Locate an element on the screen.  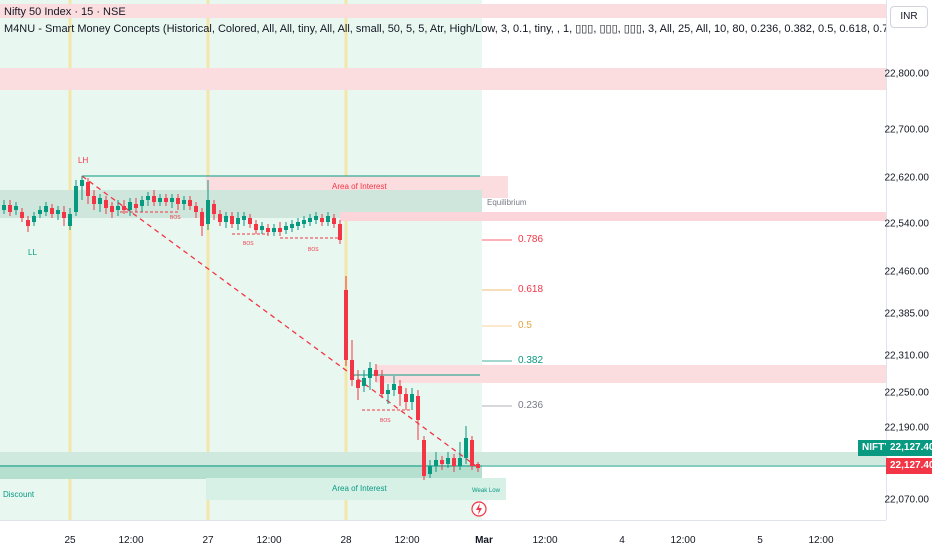
ytick: 22,700.00 is located at coordinates (907, 130).